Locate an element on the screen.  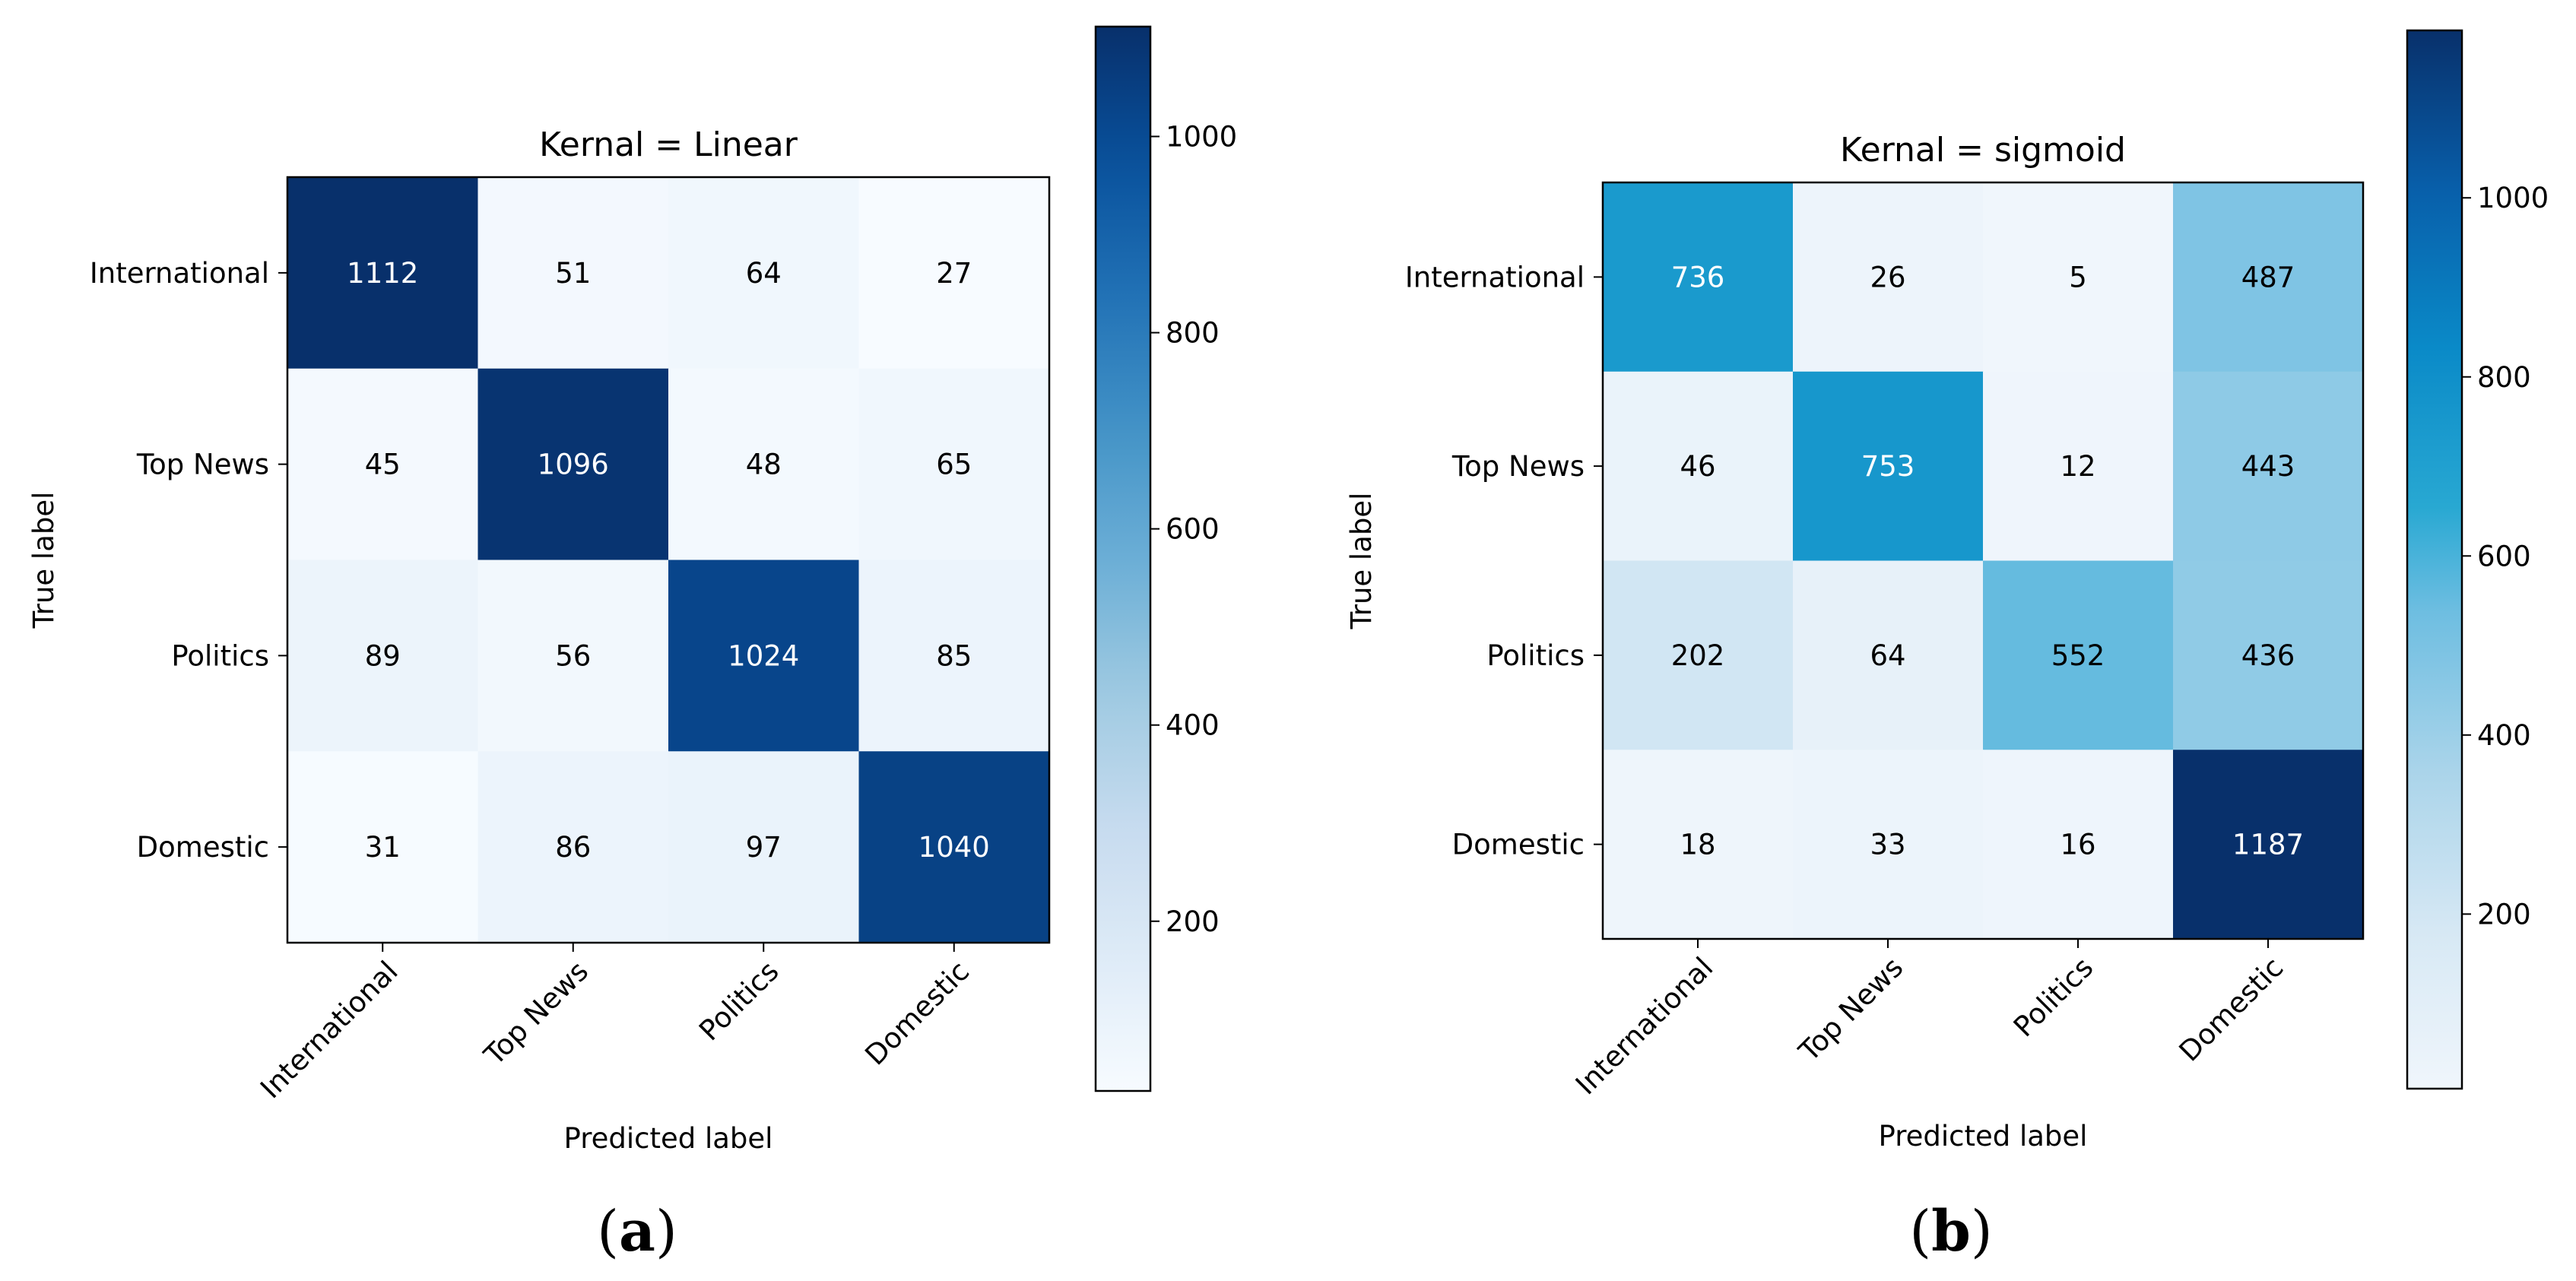
panel-caption: (b) is located at coordinates (1951, 1231).